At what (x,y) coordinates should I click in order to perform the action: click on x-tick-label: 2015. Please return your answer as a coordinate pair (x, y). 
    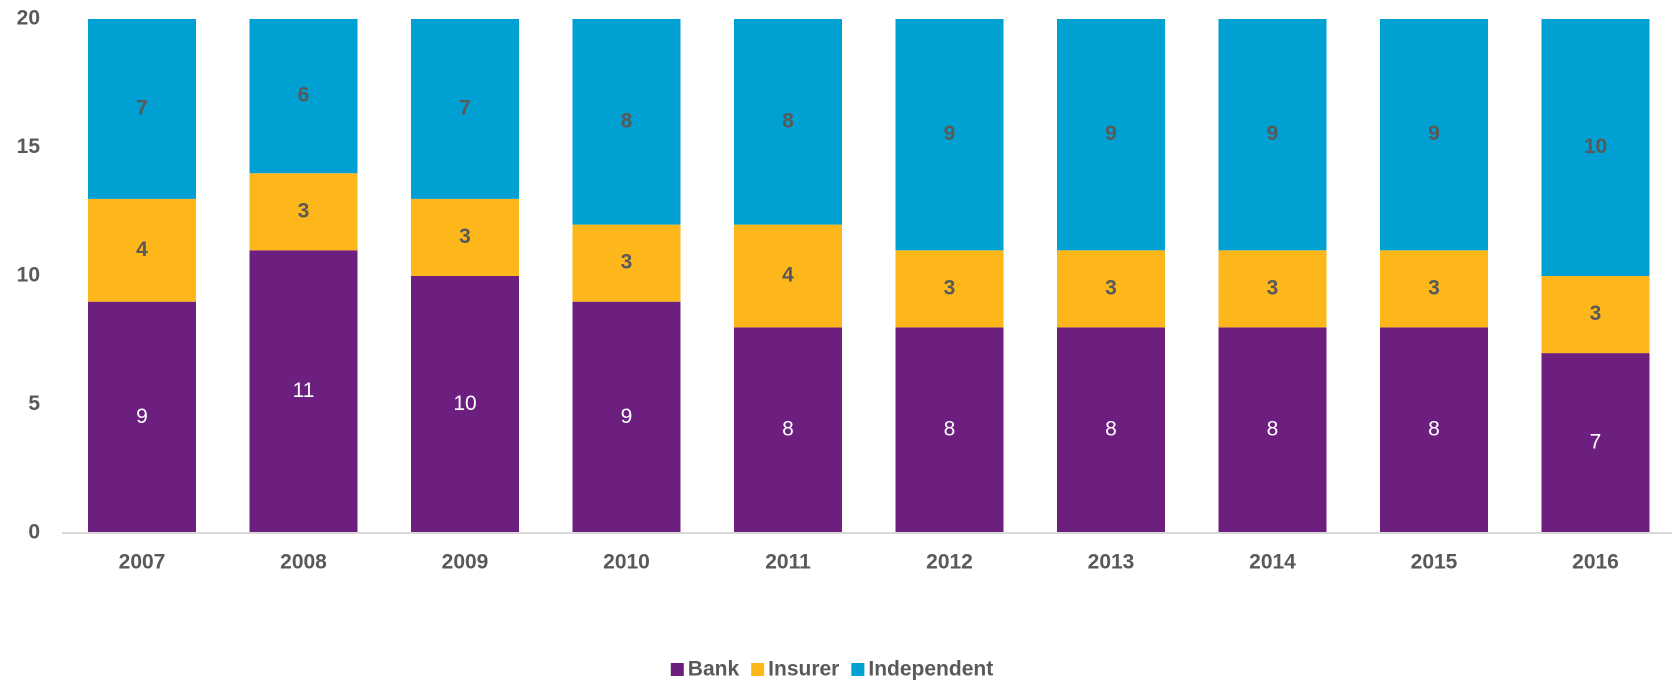
    Looking at the image, I should click on (1434, 562).